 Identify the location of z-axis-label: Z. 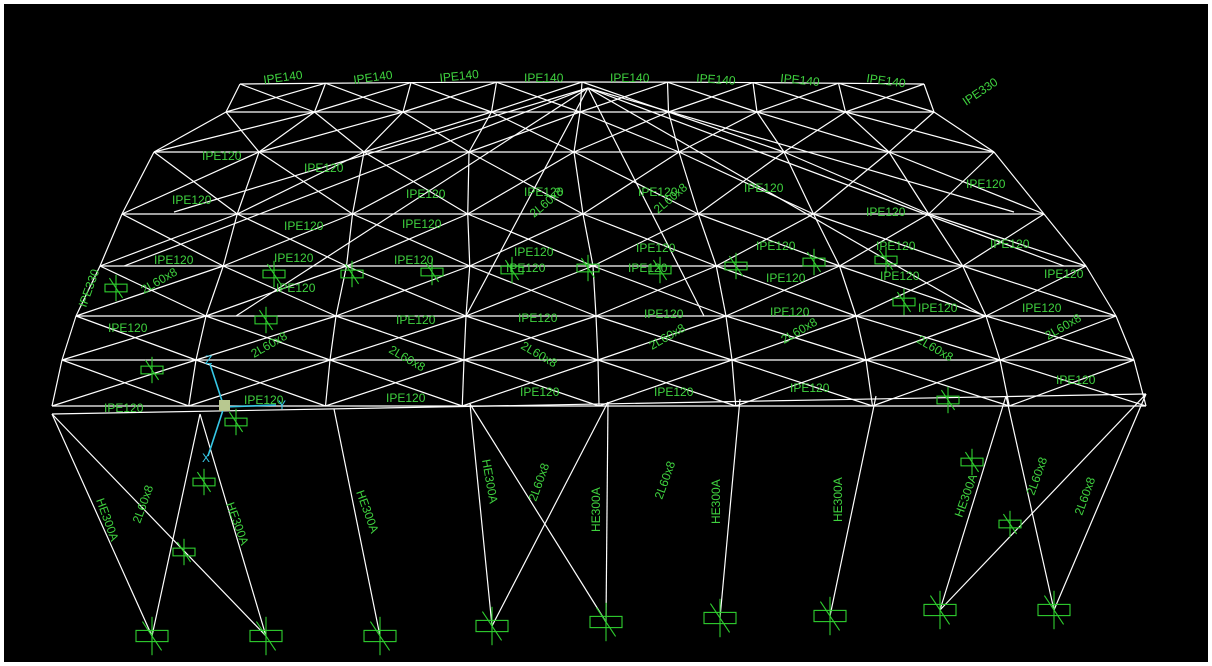
(208, 360).